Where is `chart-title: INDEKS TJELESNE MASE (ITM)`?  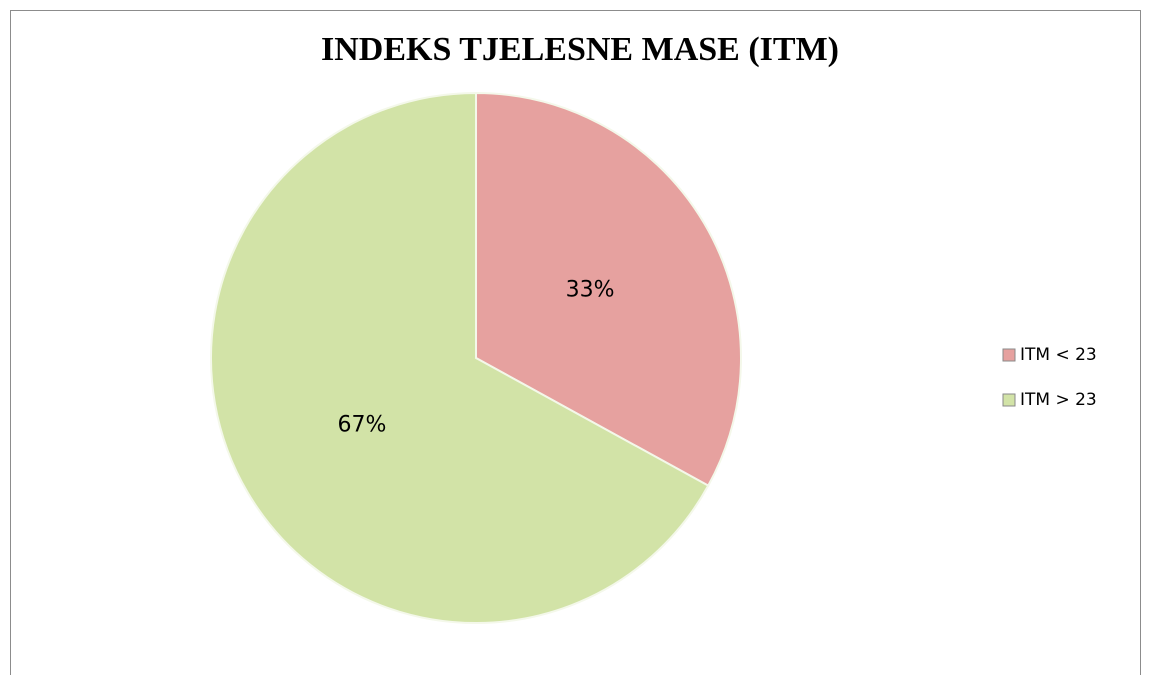 chart-title: INDEKS TJELESNE MASE (ITM) is located at coordinates (580, 49).